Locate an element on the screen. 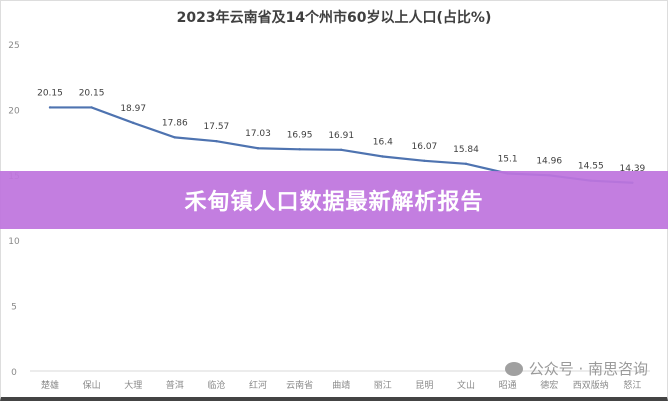 This screenshot has width=668, height=401. data-label: 17.57 is located at coordinates (217, 127).